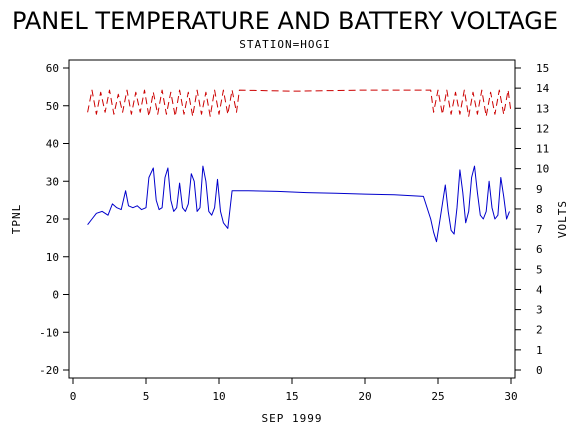 This screenshot has width=570, height=430. Describe the element at coordinates (539, 229) in the screenshot. I see `y-right-tick-label-7: 7` at that location.